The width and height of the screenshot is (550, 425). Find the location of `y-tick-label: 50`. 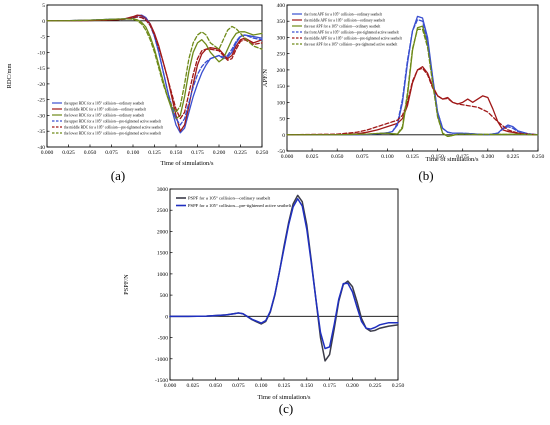

y-tick-label: 50 is located at coordinates (282, 120).